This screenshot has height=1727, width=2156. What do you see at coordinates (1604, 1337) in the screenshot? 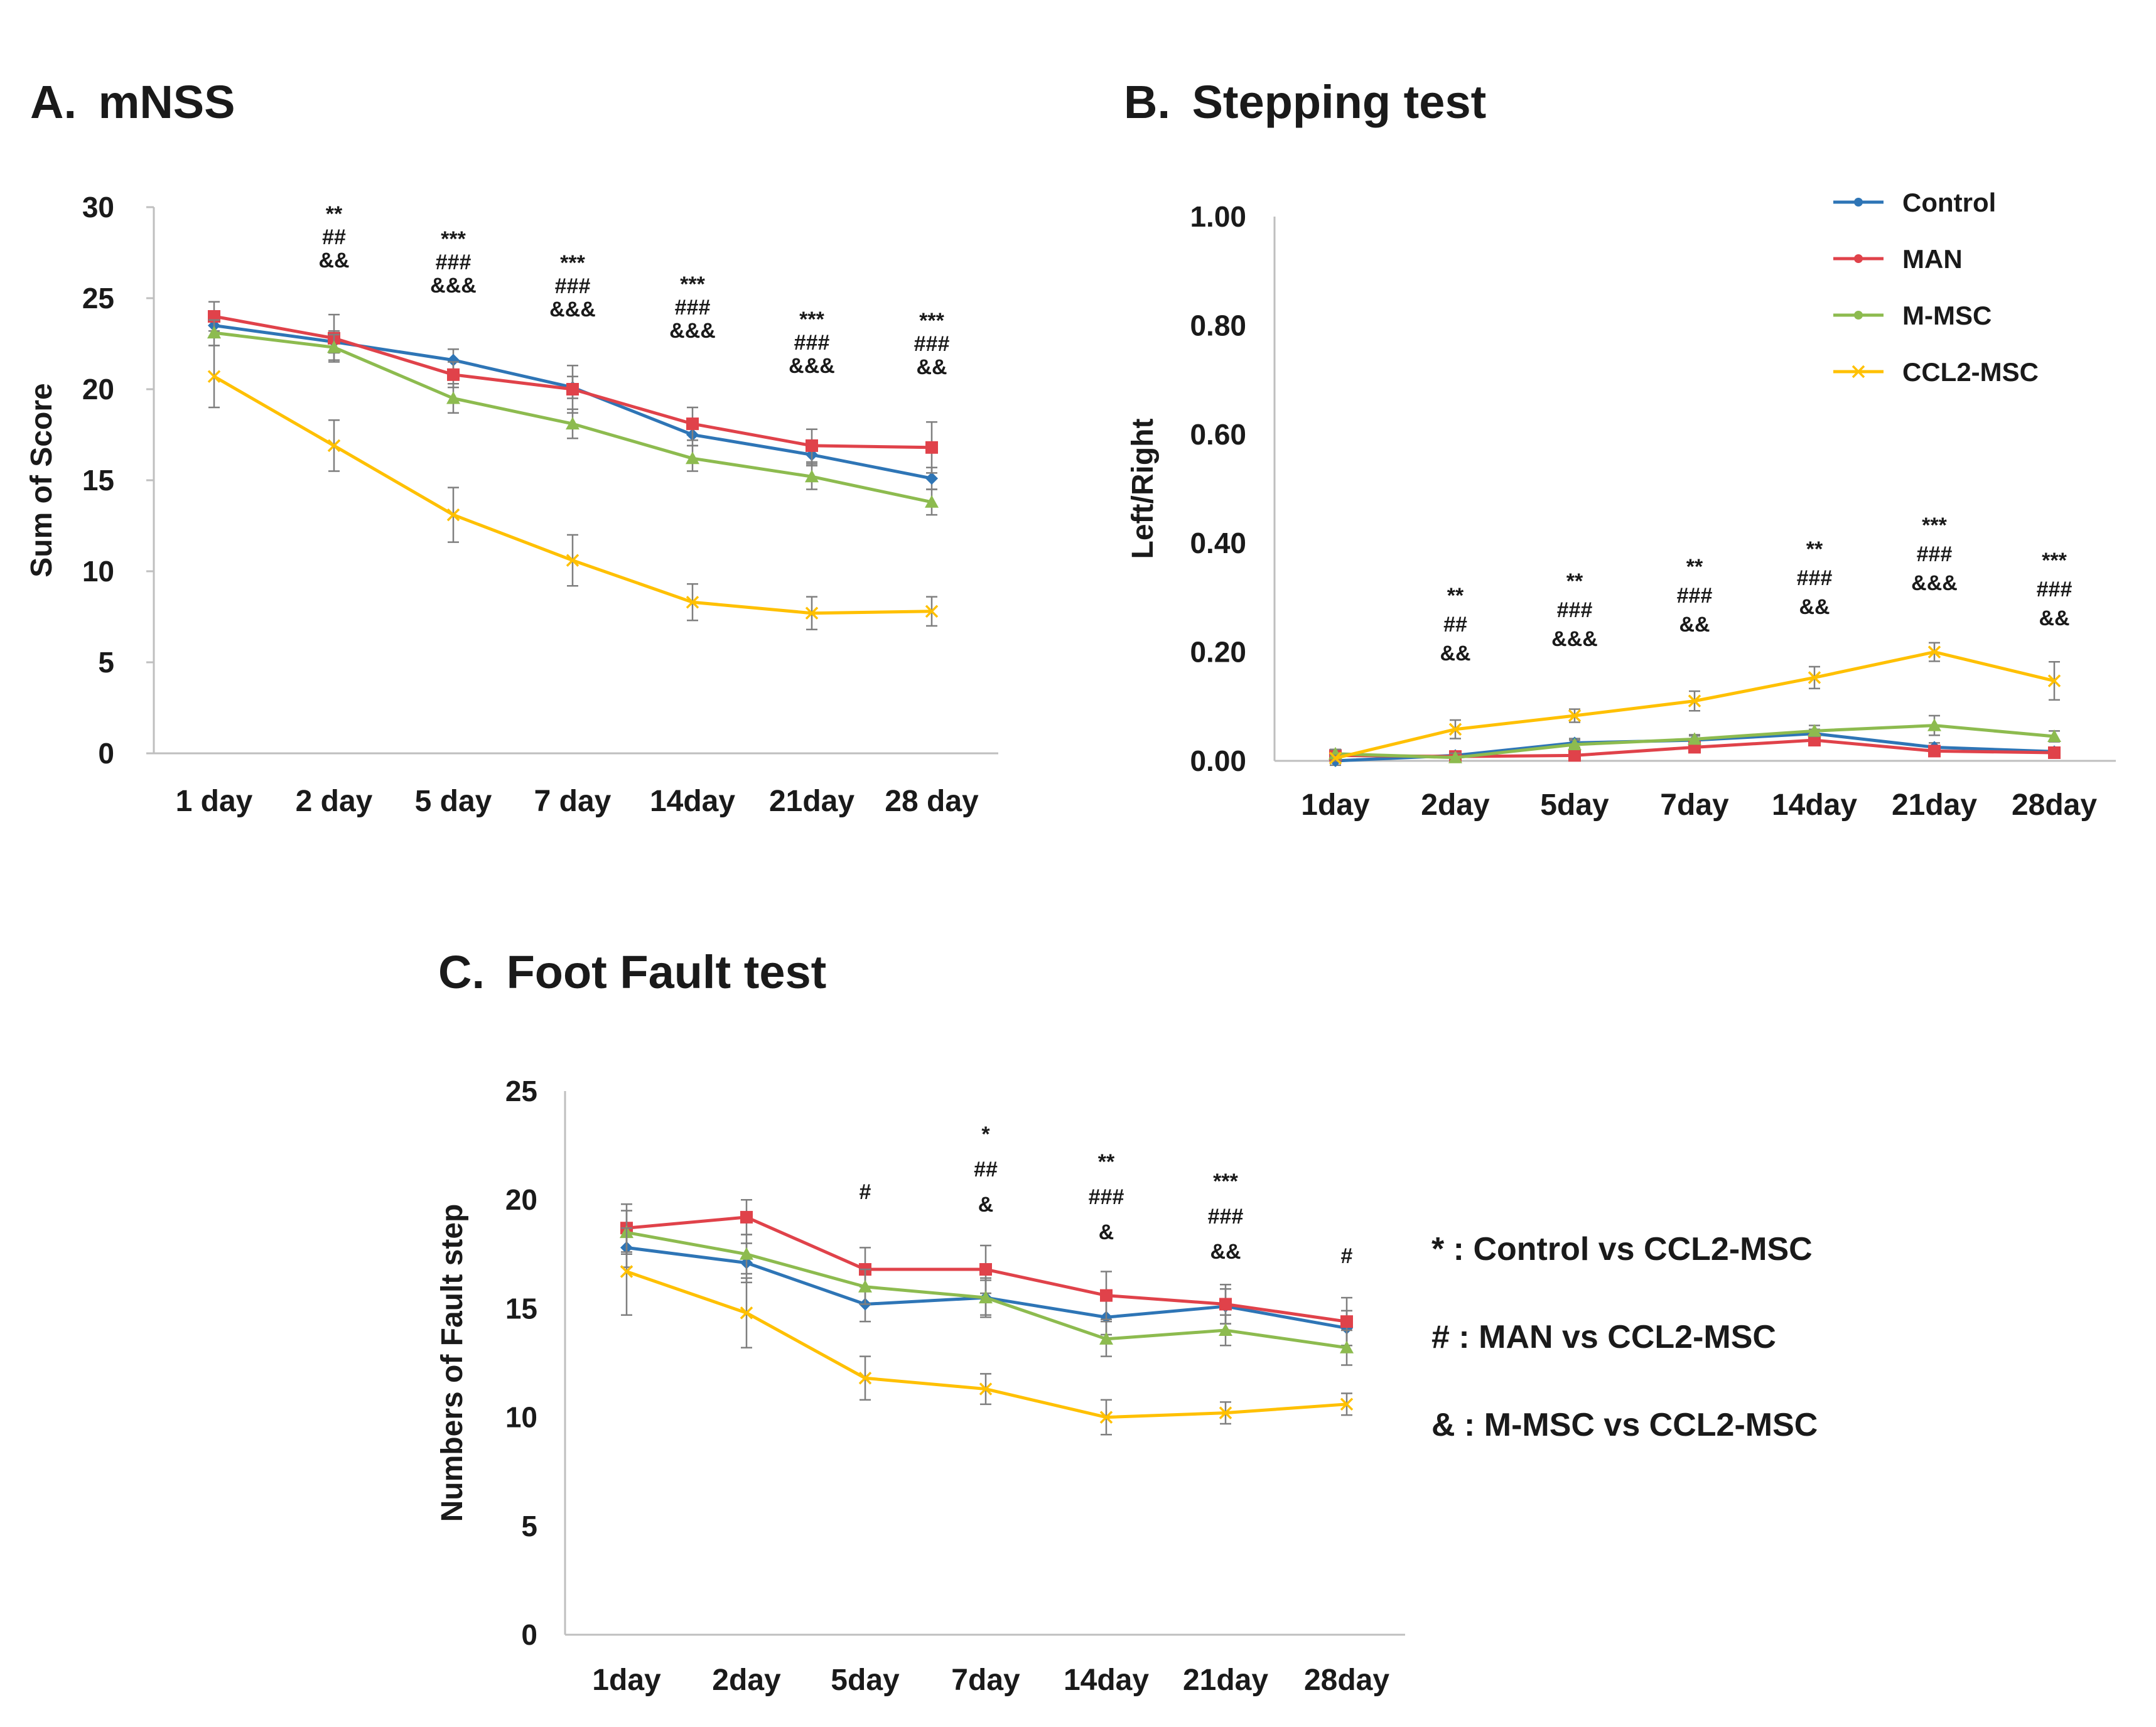
I see `note-man: # : MAN vs CCL2-MSC` at bounding box center [1604, 1337].